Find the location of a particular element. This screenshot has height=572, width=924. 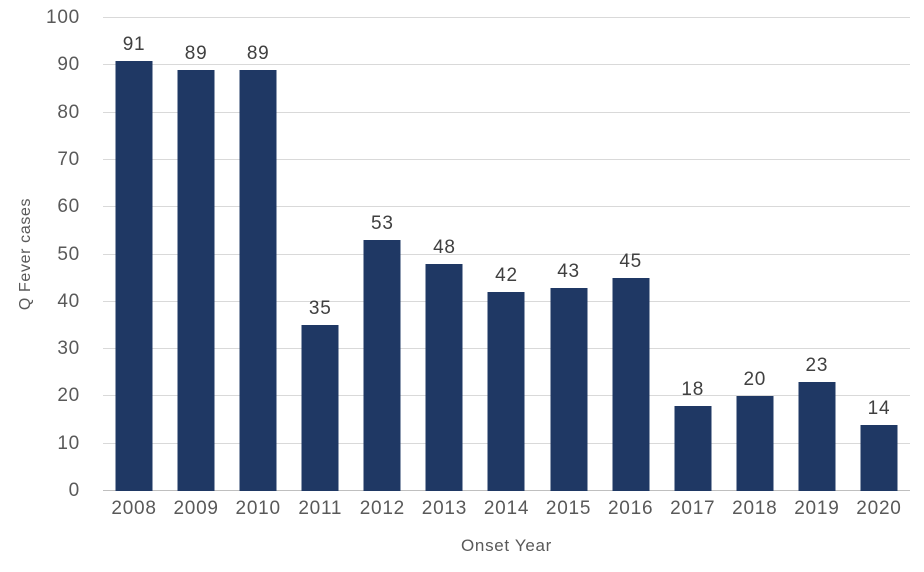

bar-slot: 14 is located at coordinates (879, 254).